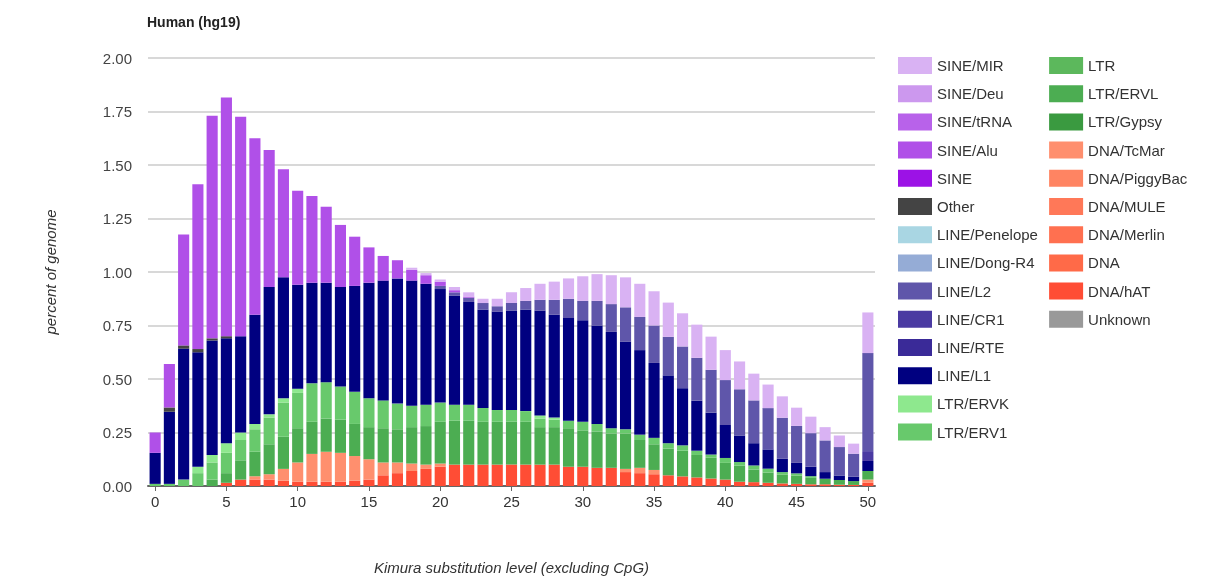 This screenshot has width=1226, height=580. What do you see at coordinates (1123, 94) in the screenshot?
I see `legend-label: LTR/ERVL` at bounding box center [1123, 94].